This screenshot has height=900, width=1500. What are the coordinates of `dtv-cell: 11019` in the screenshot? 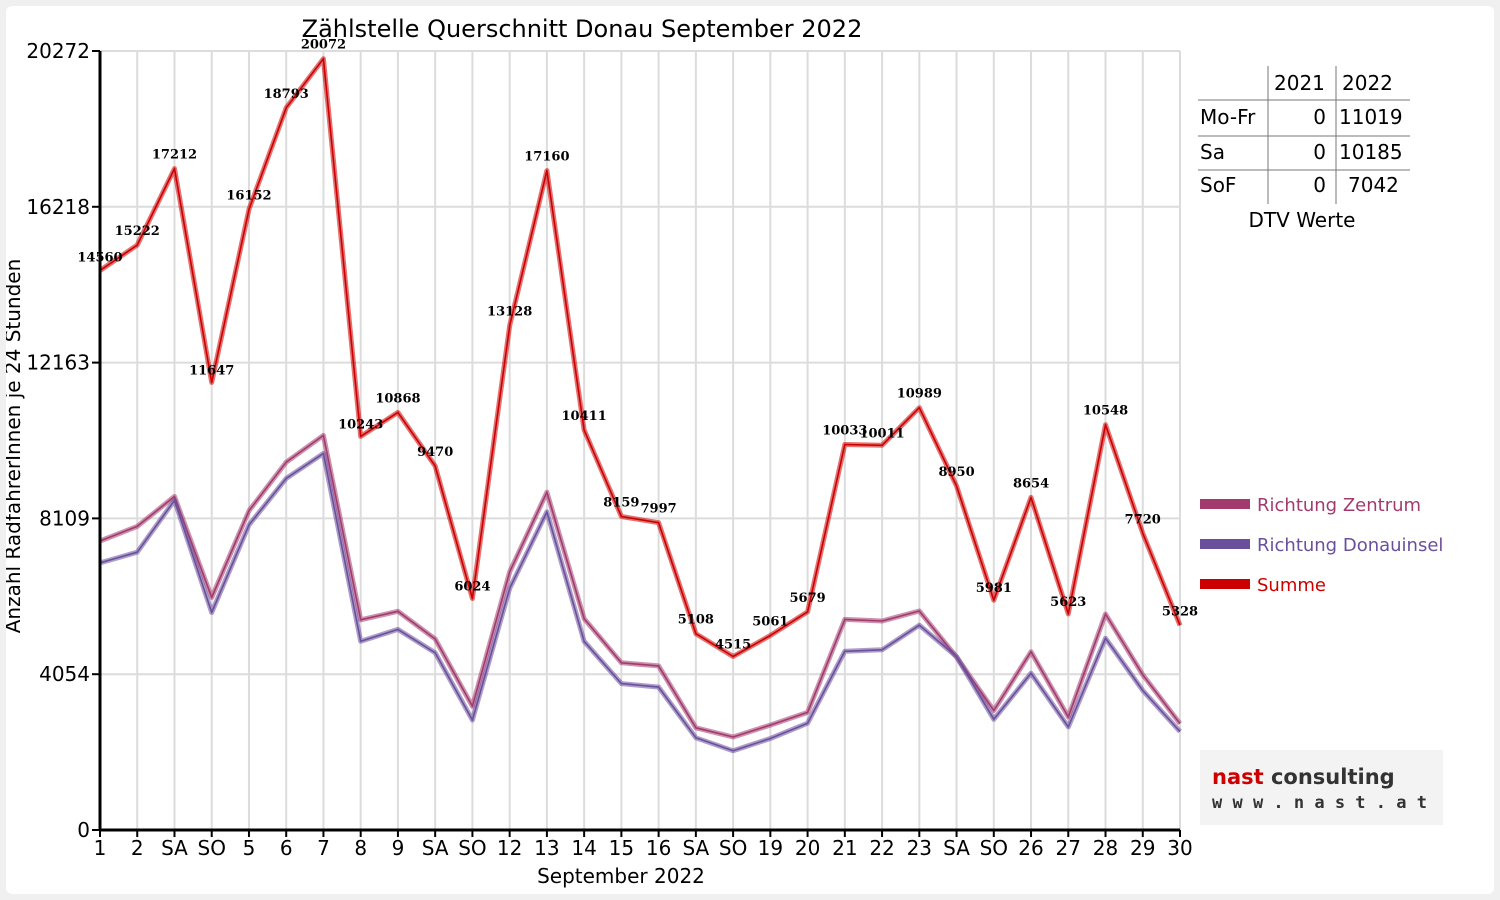 It's located at (1371, 117).